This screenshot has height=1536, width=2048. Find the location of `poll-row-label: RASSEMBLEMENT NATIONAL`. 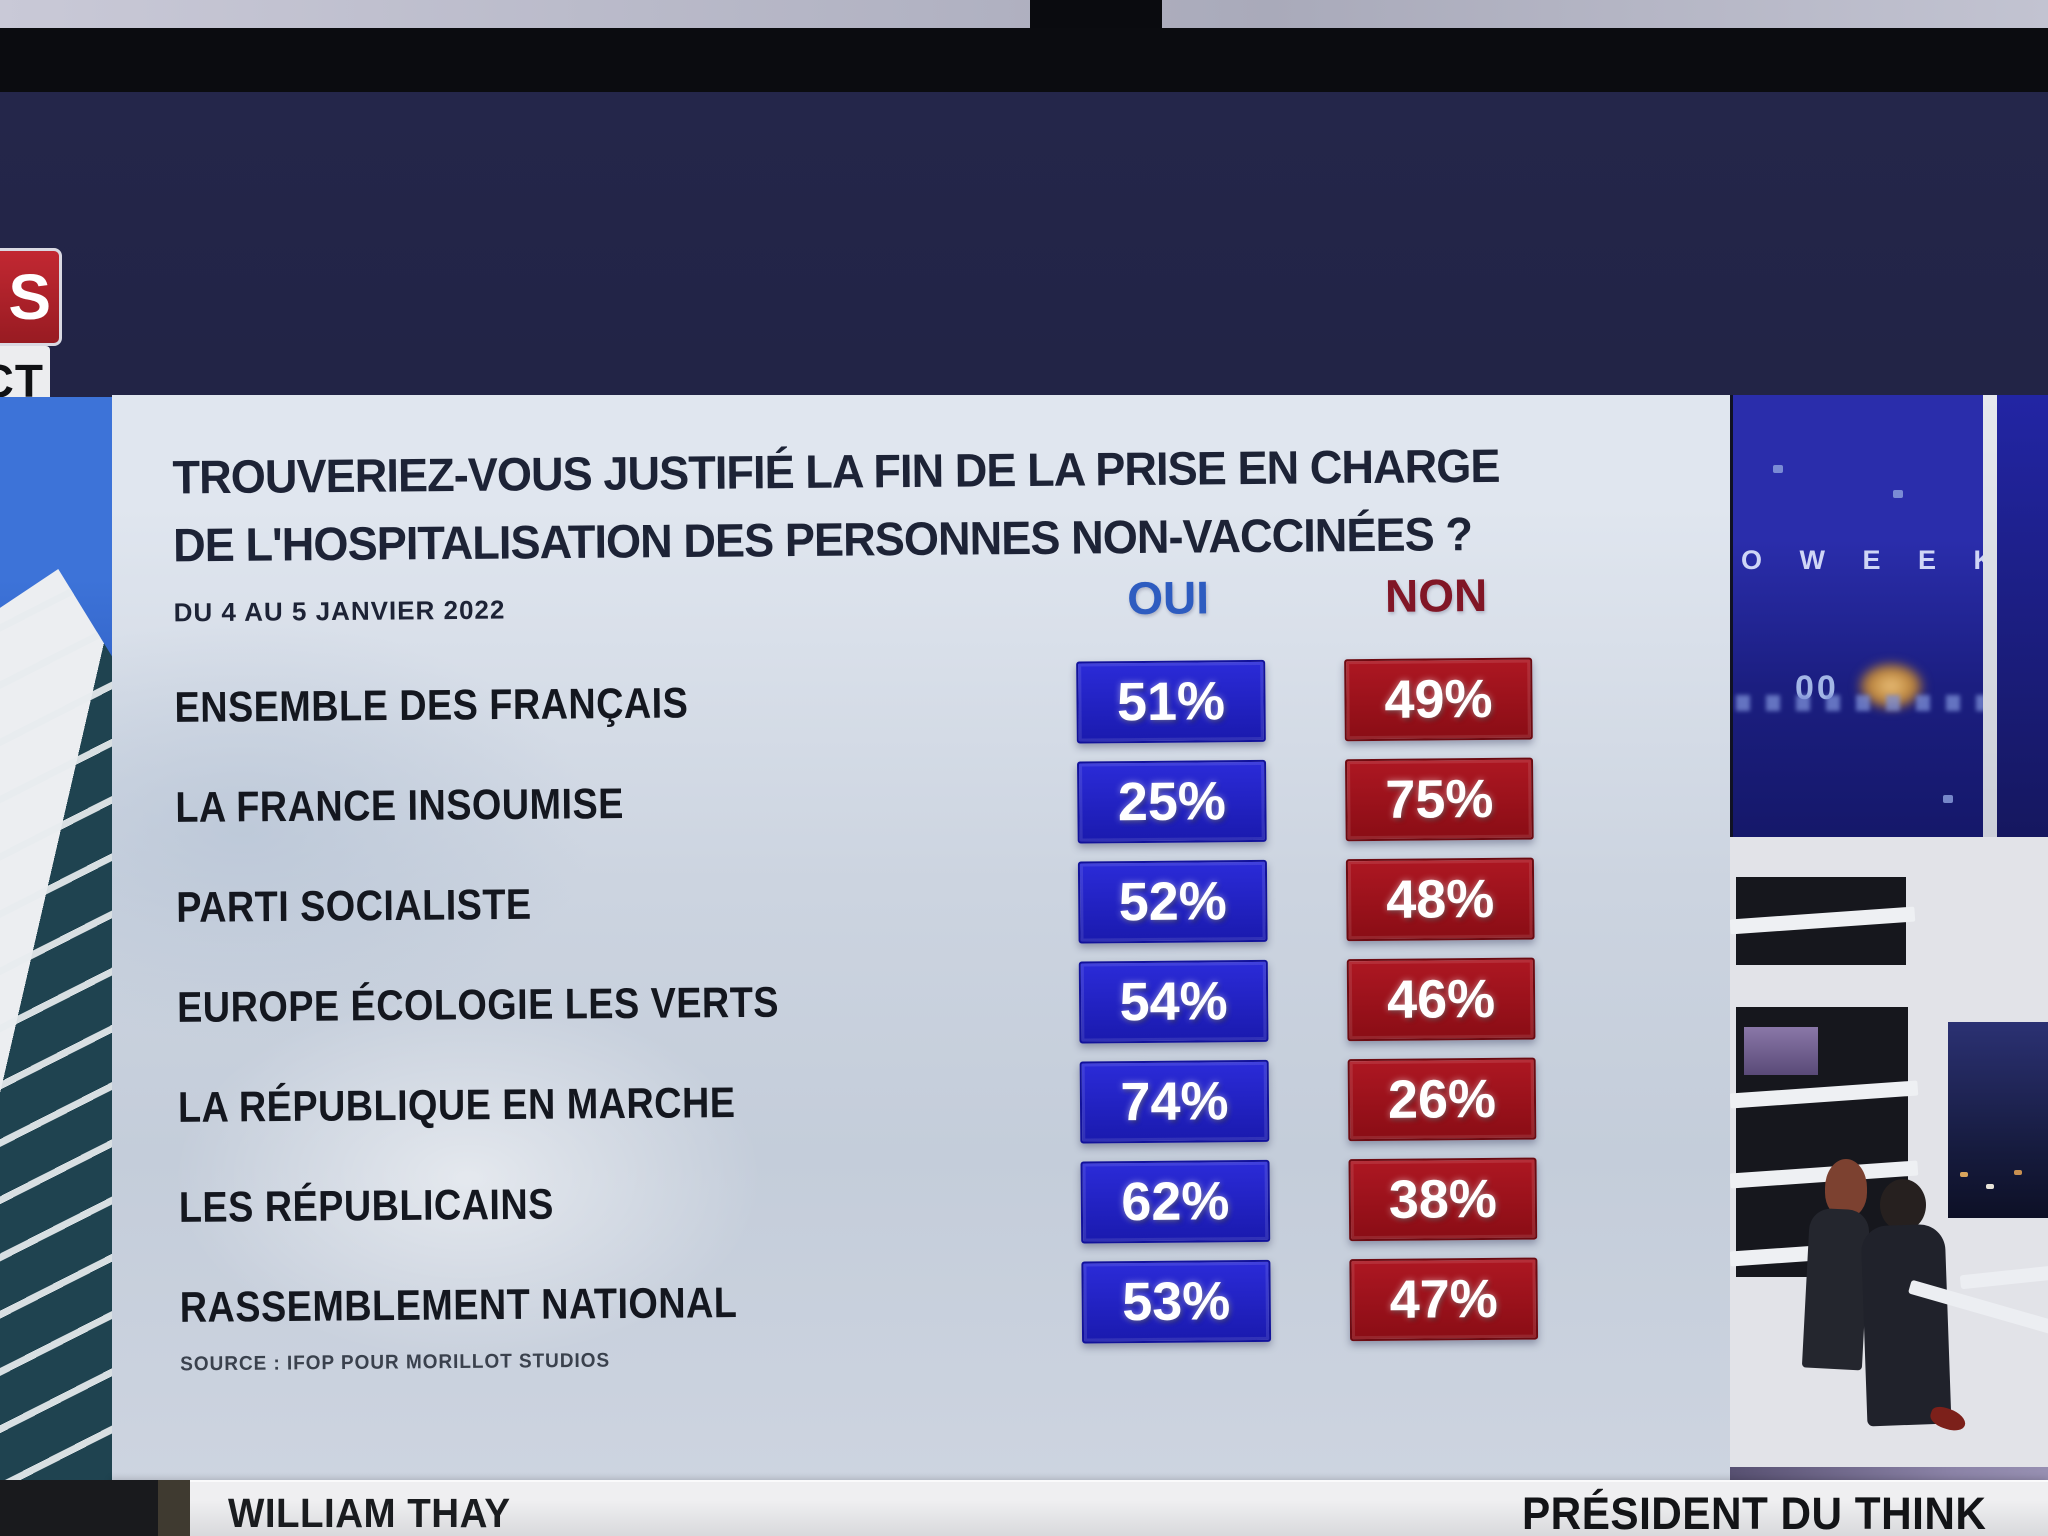

poll-row-label: RASSEMBLEMENT NATIONAL is located at coordinates (458, 1305).